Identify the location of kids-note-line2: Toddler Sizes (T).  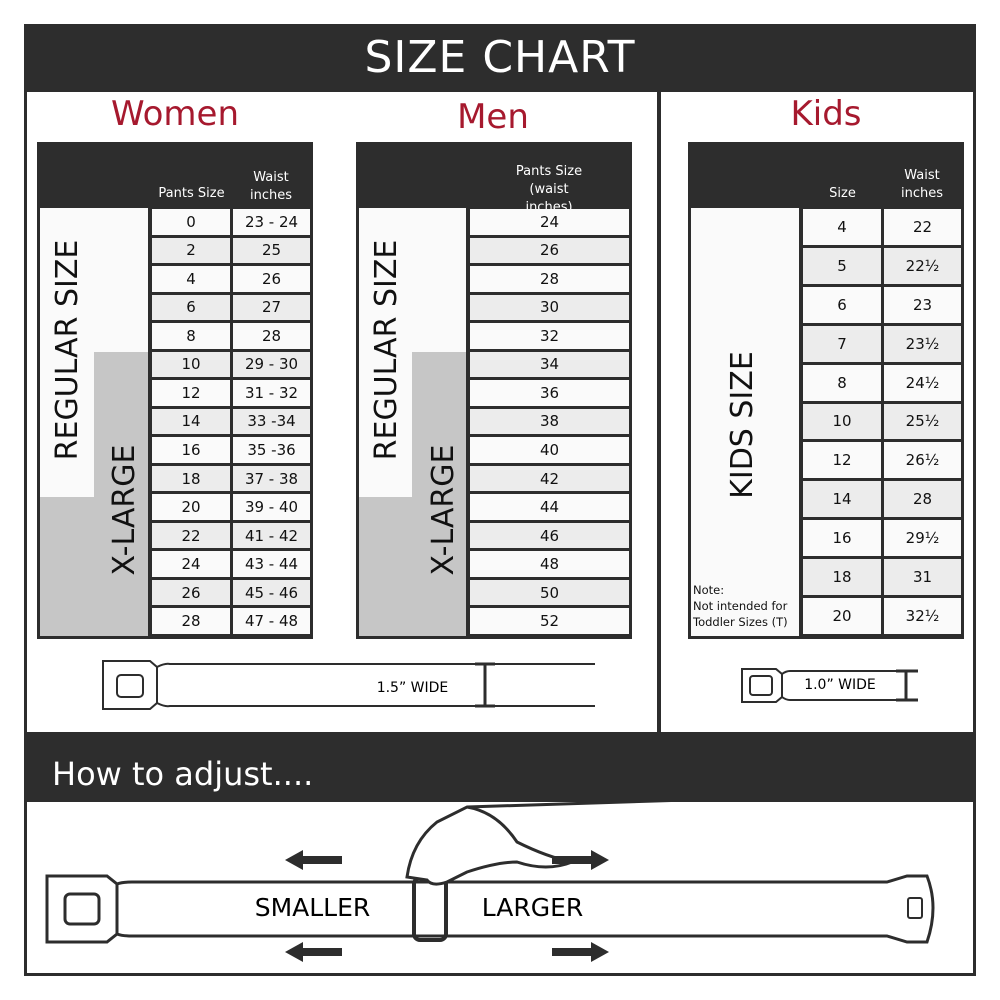
(740, 622).